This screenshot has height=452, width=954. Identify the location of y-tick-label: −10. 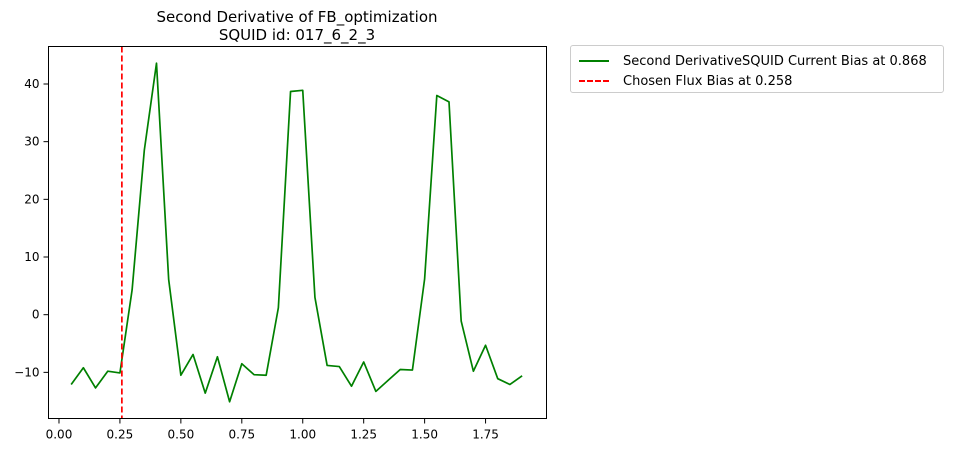
(26, 372).